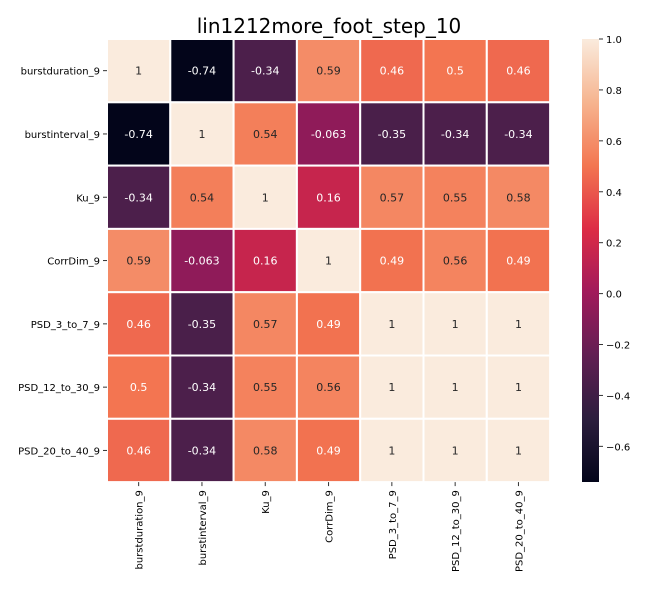 Image resolution: width=653 pixels, height=594 pixels. I want to click on heatmap-cell-r0-c1, so click(202, 71).